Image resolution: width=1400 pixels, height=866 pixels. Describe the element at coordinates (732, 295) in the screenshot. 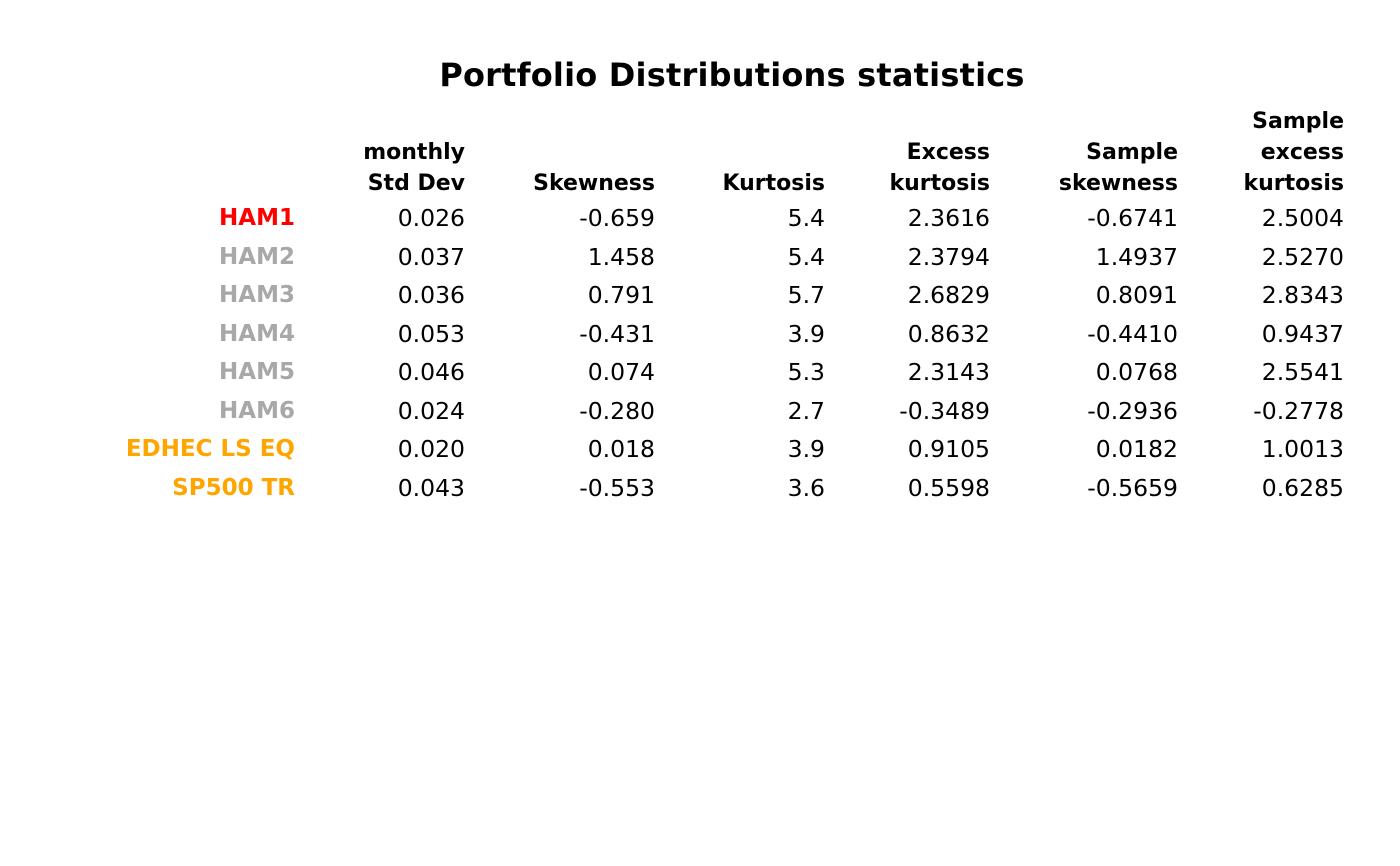

I see `table-row: HAM3 0.036 0.791 5.7 2.6829 0.8091 2.8343` at that location.